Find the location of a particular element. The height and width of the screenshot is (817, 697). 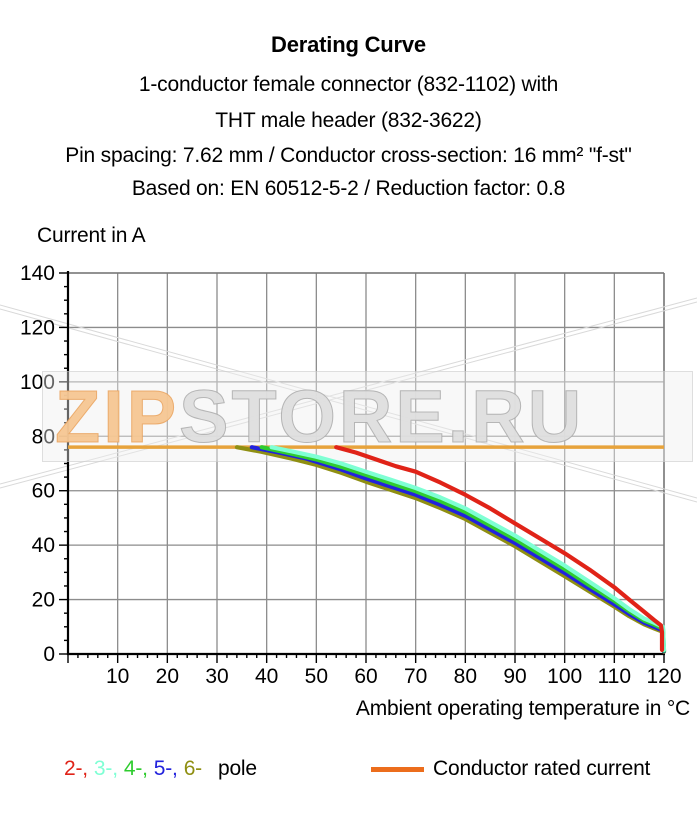

y-tick-label: 60 is located at coordinates (43, 491).